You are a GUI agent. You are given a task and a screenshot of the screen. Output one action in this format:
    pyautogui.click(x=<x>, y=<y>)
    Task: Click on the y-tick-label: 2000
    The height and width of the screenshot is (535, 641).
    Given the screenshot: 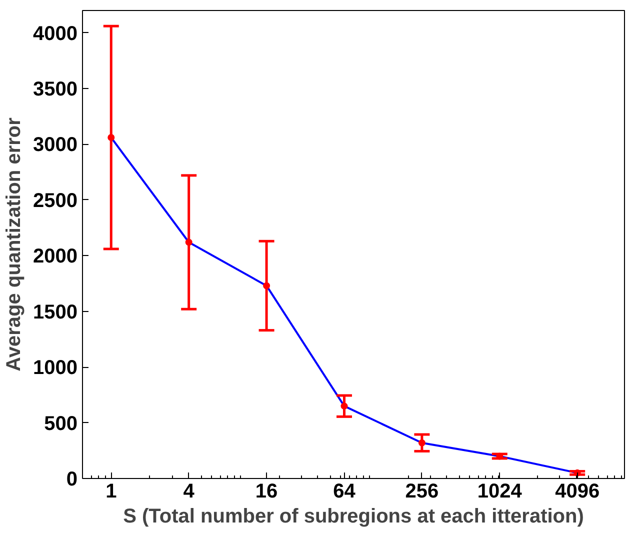 What is the action you would take?
    pyautogui.click(x=55, y=257)
    